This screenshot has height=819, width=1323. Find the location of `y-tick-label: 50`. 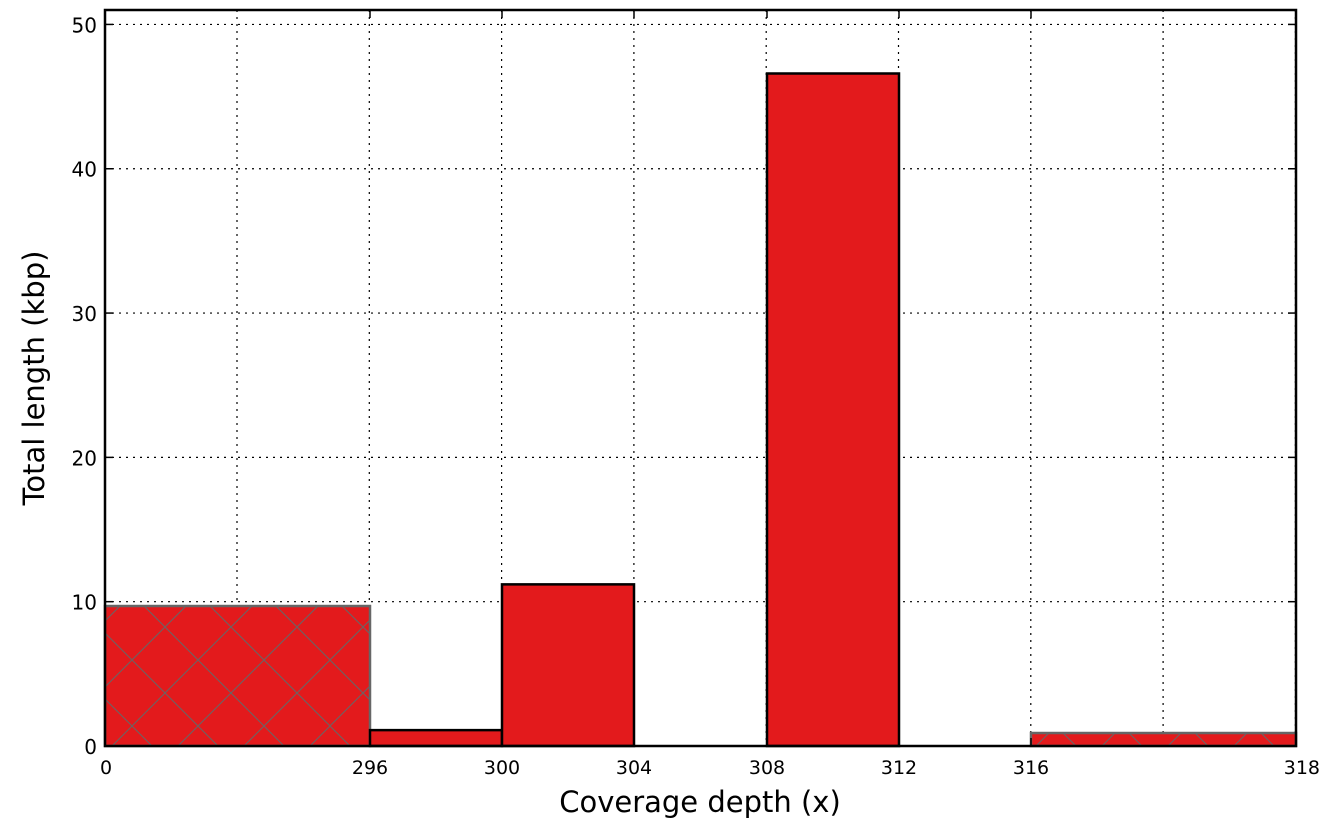

y-tick-label: 50 is located at coordinates (84, 25).